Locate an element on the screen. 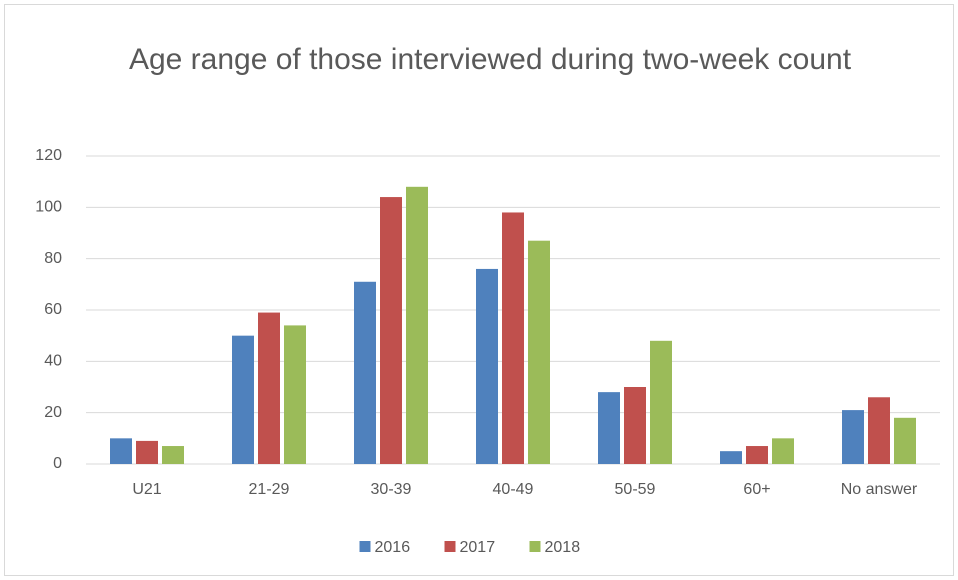 The image size is (958, 580). y-tick-label: 0 is located at coordinates (57, 463).